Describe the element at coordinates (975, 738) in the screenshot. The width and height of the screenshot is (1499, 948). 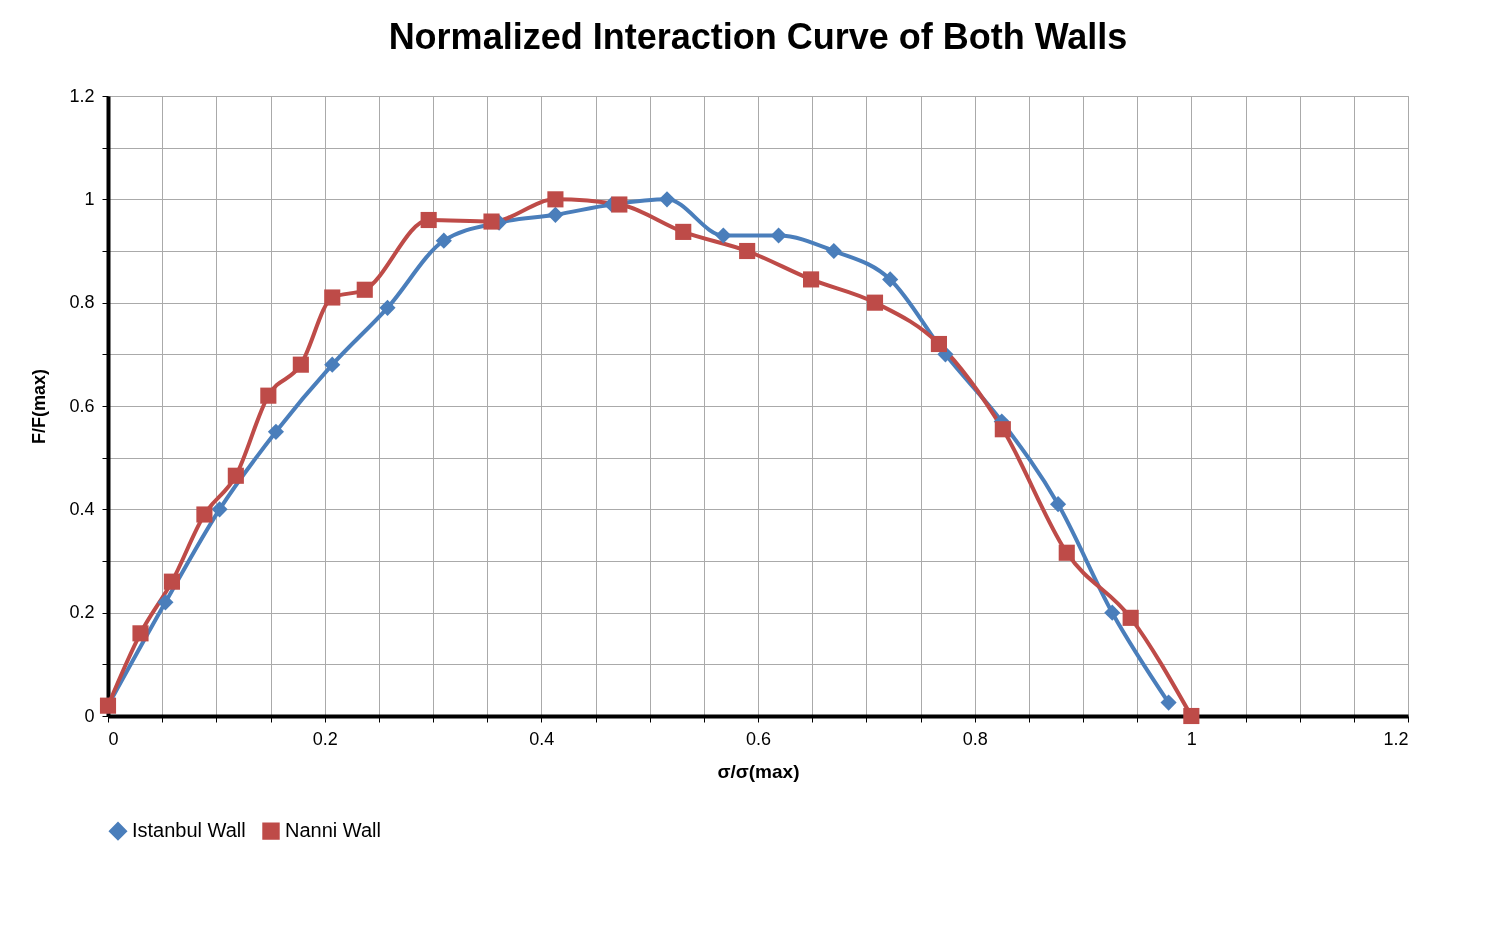
I see `x-tick-label: 0.8` at that location.